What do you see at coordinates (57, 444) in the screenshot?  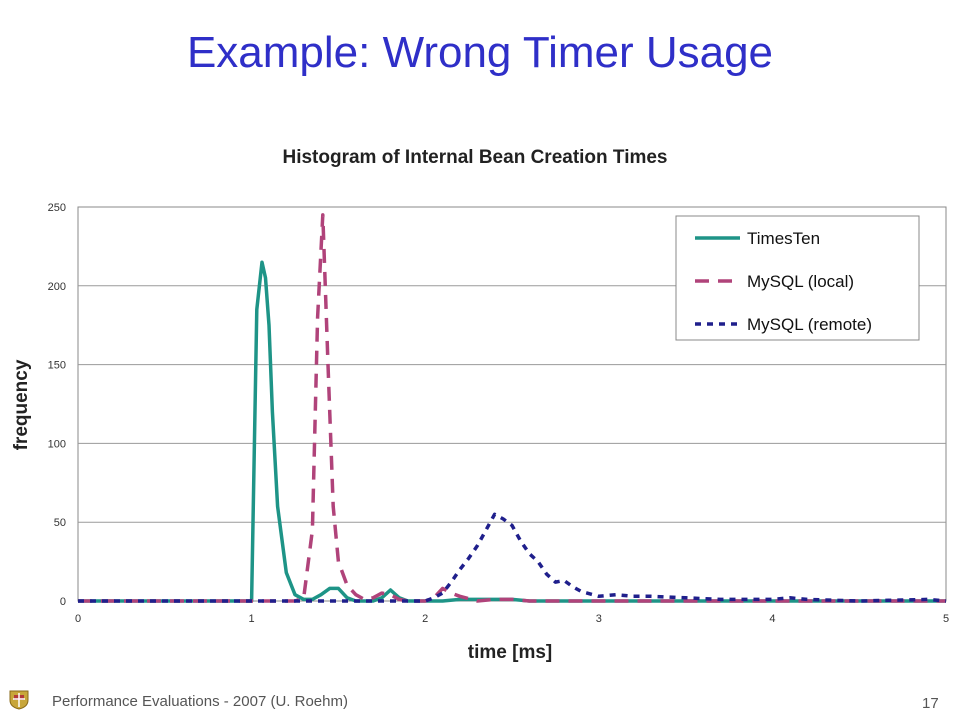 I see `y-tick-label: 100` at bounding box center [57, 444].